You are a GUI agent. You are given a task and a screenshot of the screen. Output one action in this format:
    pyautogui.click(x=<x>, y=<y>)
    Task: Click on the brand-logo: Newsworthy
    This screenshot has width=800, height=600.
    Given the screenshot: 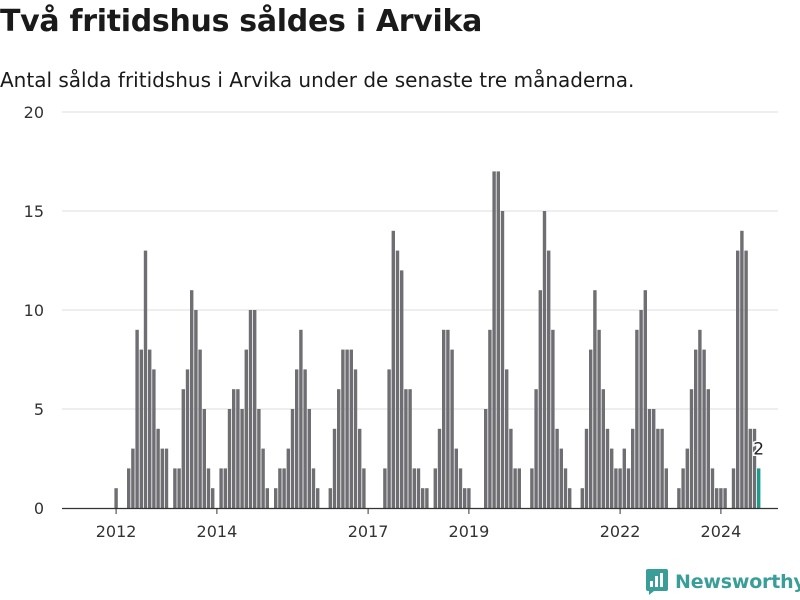 What is the action you would take?
    pyautogui.click(x=722, y=582)
    